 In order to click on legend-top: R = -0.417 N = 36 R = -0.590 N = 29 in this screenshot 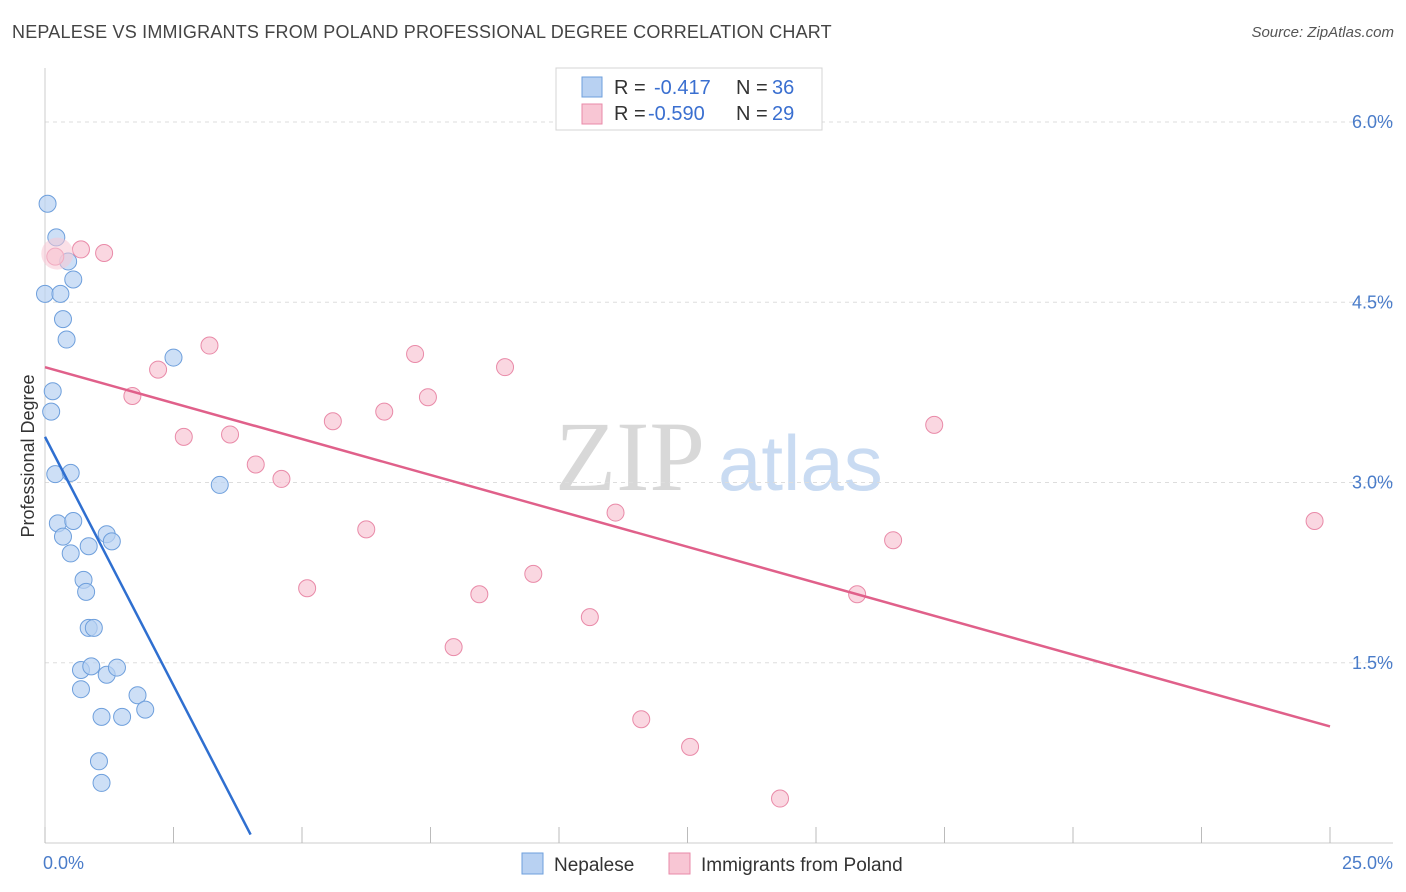, I will do `click(689, 99)`.